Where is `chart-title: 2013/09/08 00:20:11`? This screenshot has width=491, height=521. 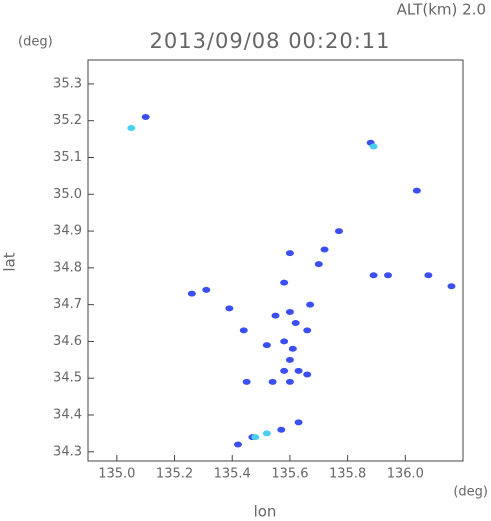
chart-title: 2013/09/08 00:20:11 is located at coordinates (269, 41).